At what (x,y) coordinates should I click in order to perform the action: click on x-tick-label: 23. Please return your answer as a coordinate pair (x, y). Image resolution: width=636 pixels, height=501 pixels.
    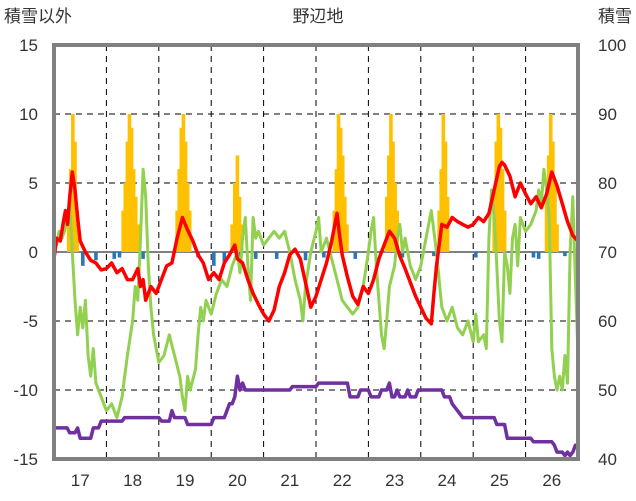
    Looking at the image, I should click on (394, 480).